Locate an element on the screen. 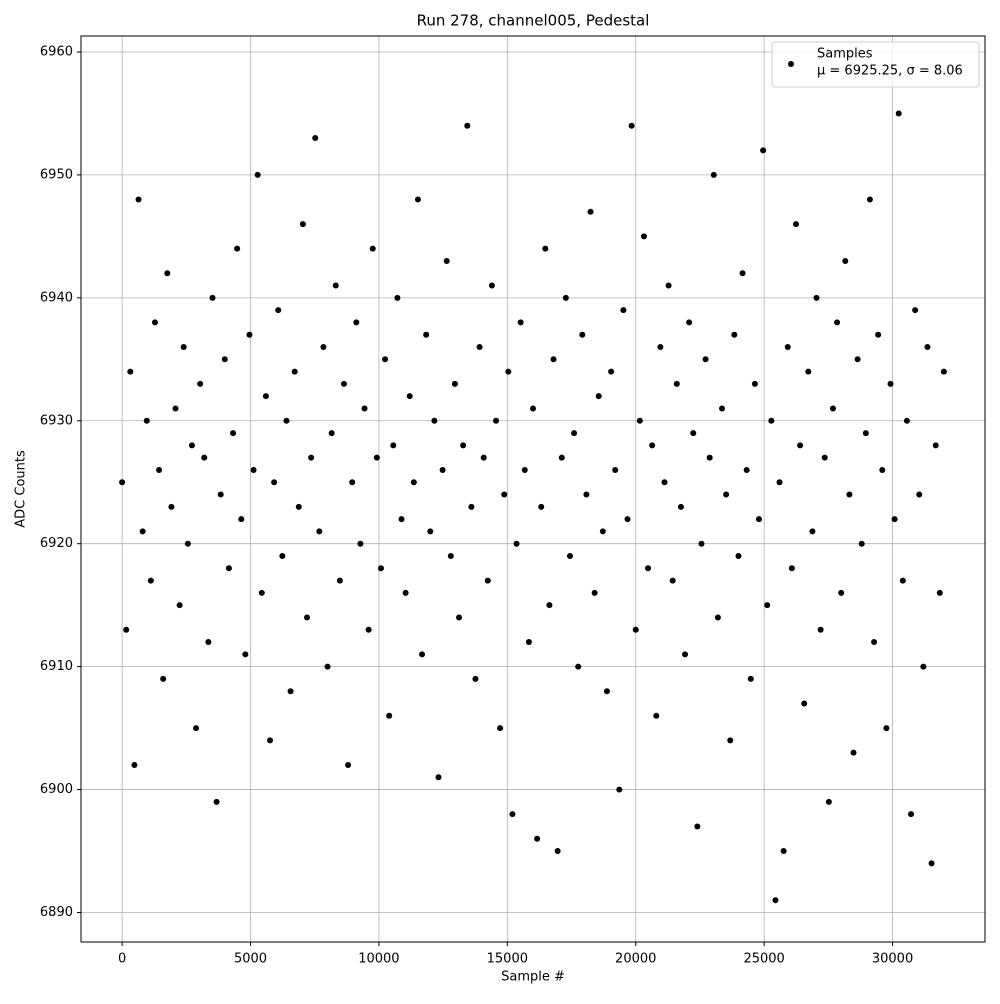  legend: Samples μ = 6925.25, σ = 8.06 is located at coordinates (875, 64).